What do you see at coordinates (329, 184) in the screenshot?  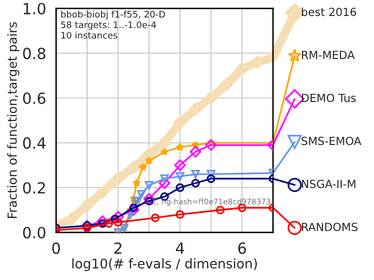 I see `legend-label: NSGA-II-M` at bounding box center [329, 184].